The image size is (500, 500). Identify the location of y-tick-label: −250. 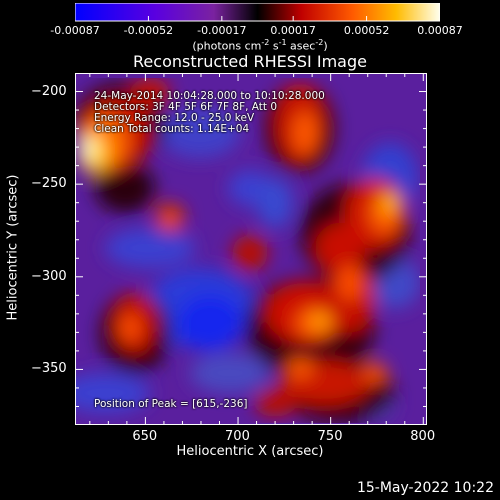
(49, 184).